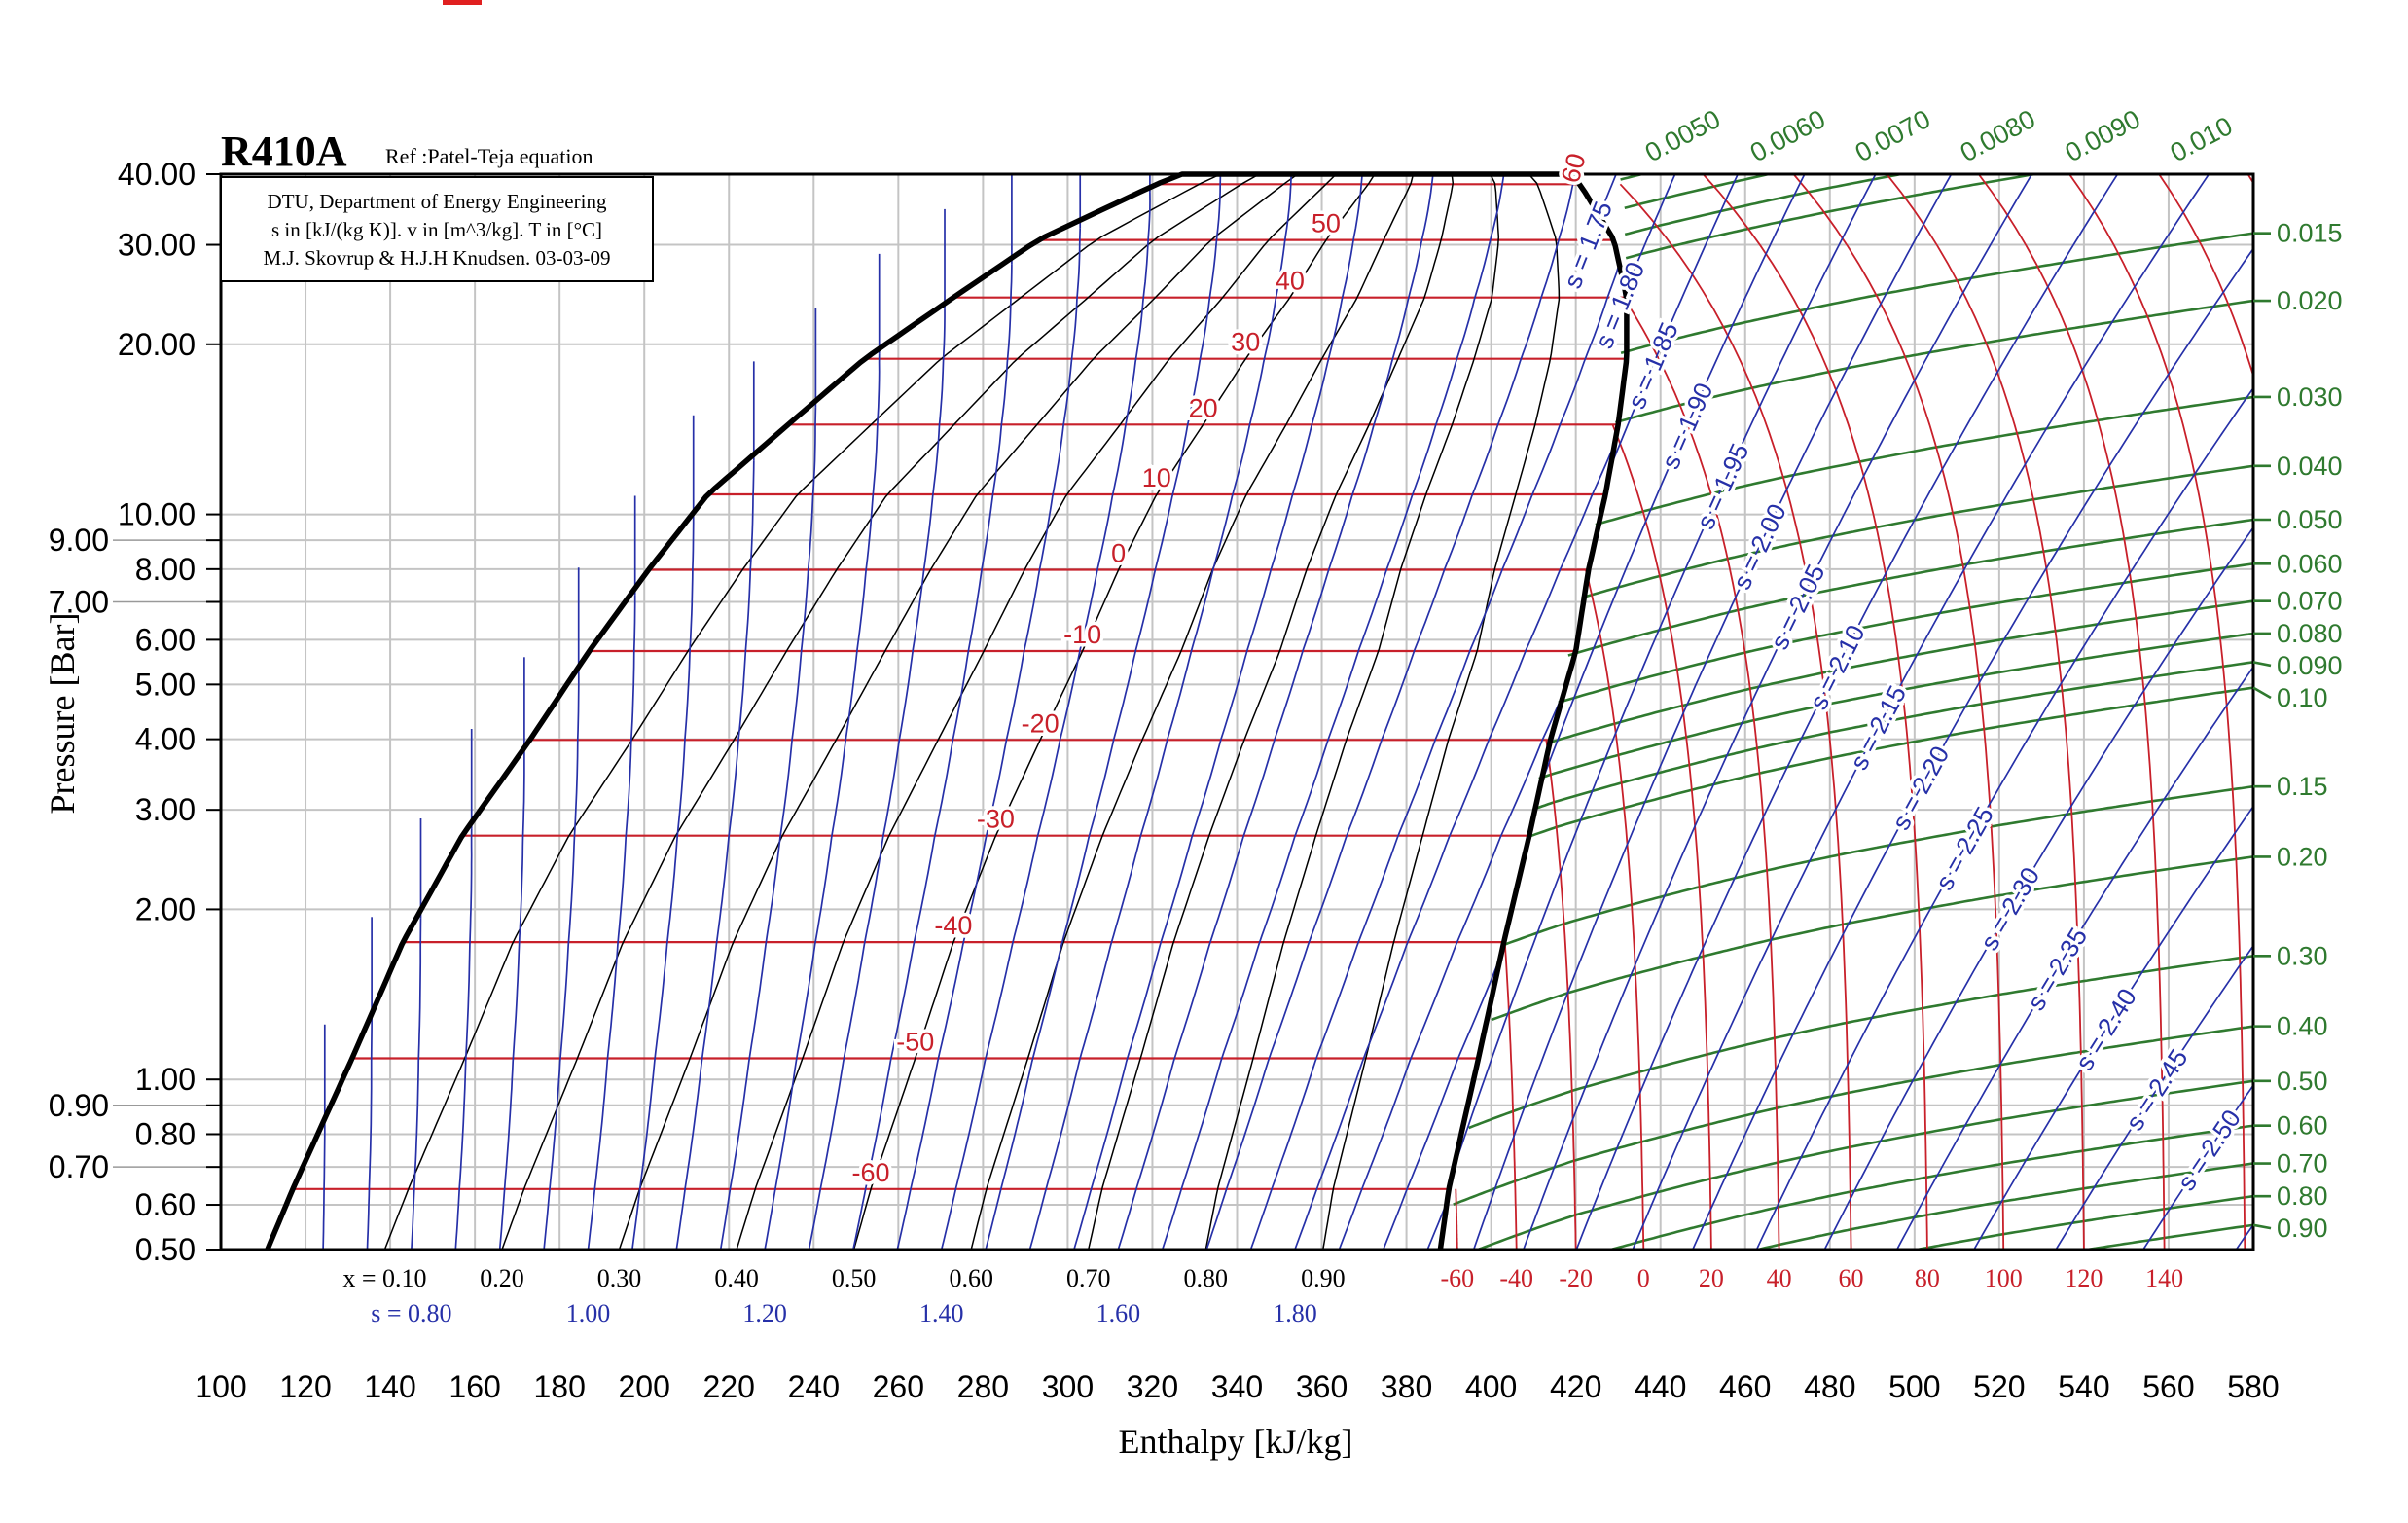 The height and width of the screenshot is (1523, 2408). Describe the element at coordinates (2310, 519) in the screenshot. I see `isochore-label: 0.050` at that location.